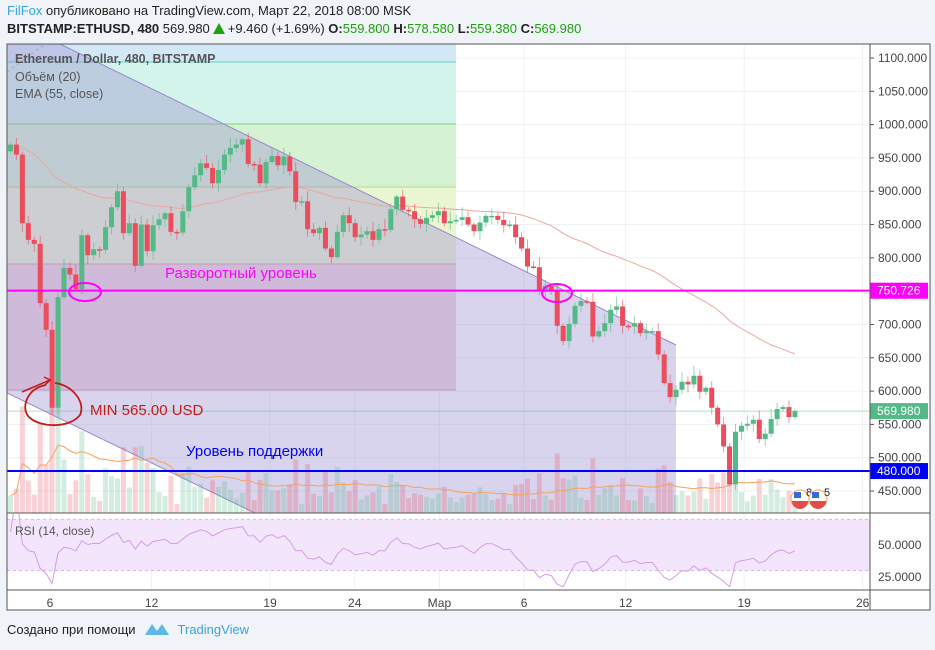  Describe the element at coordinates (25, 10) in the screenshot. I see `author-link: FilFox` at that location.